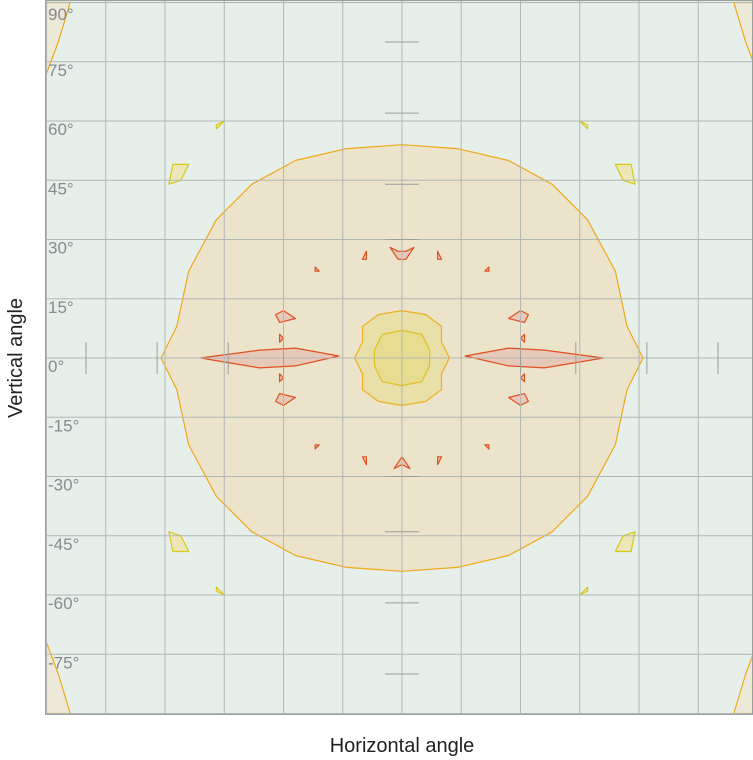 Image resolution: width=753 pixels, height=760 pixels. What do you see at coordinates (63, 485) in the screenshot?
I see `y-tick-label: -30°` at bounding box center [63, 485].